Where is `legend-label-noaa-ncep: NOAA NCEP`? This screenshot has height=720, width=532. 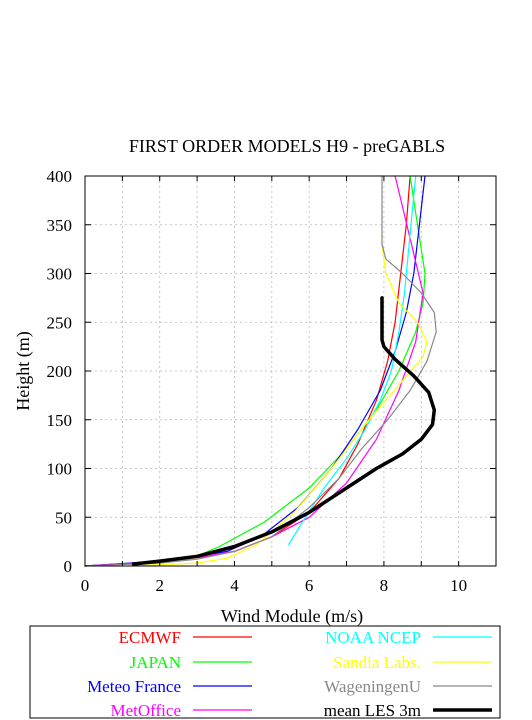 legend-label-noaa-ncep: NOAA NCEP is located at coordinates (373, 637).